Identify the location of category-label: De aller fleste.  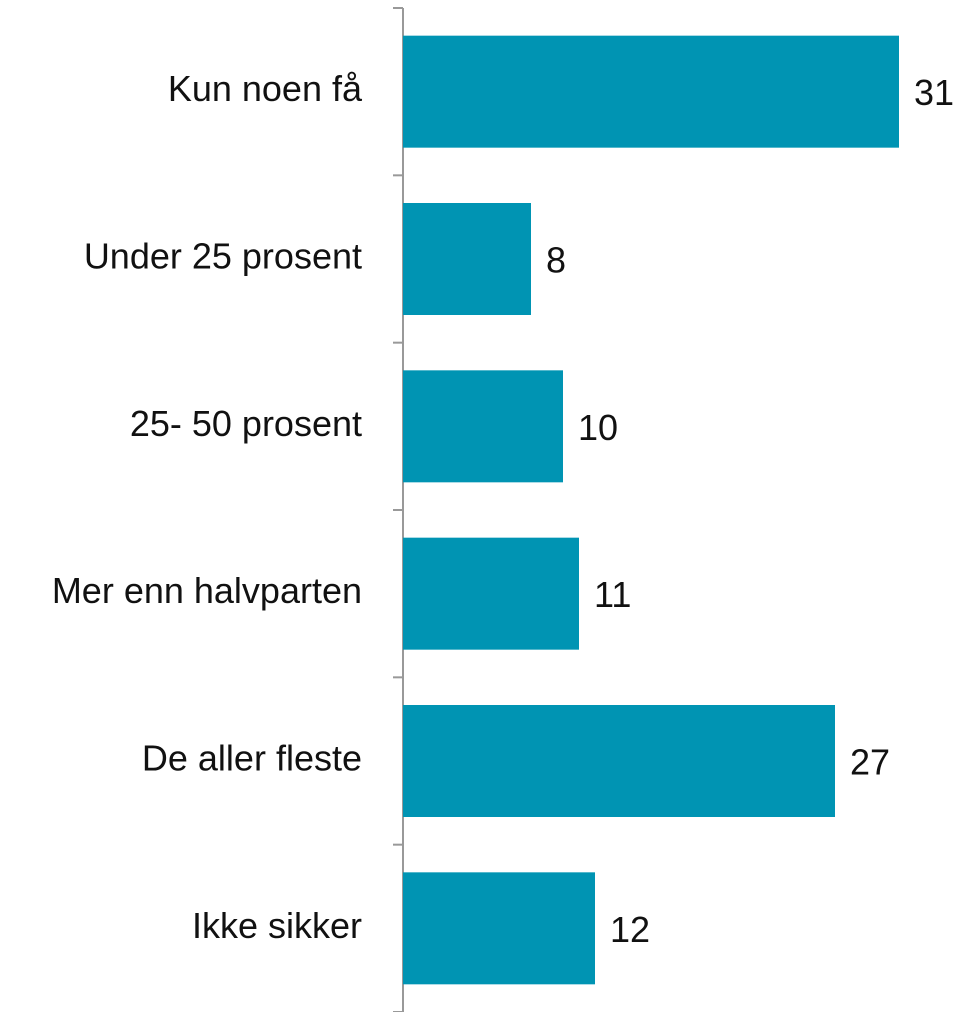
(252, 758).